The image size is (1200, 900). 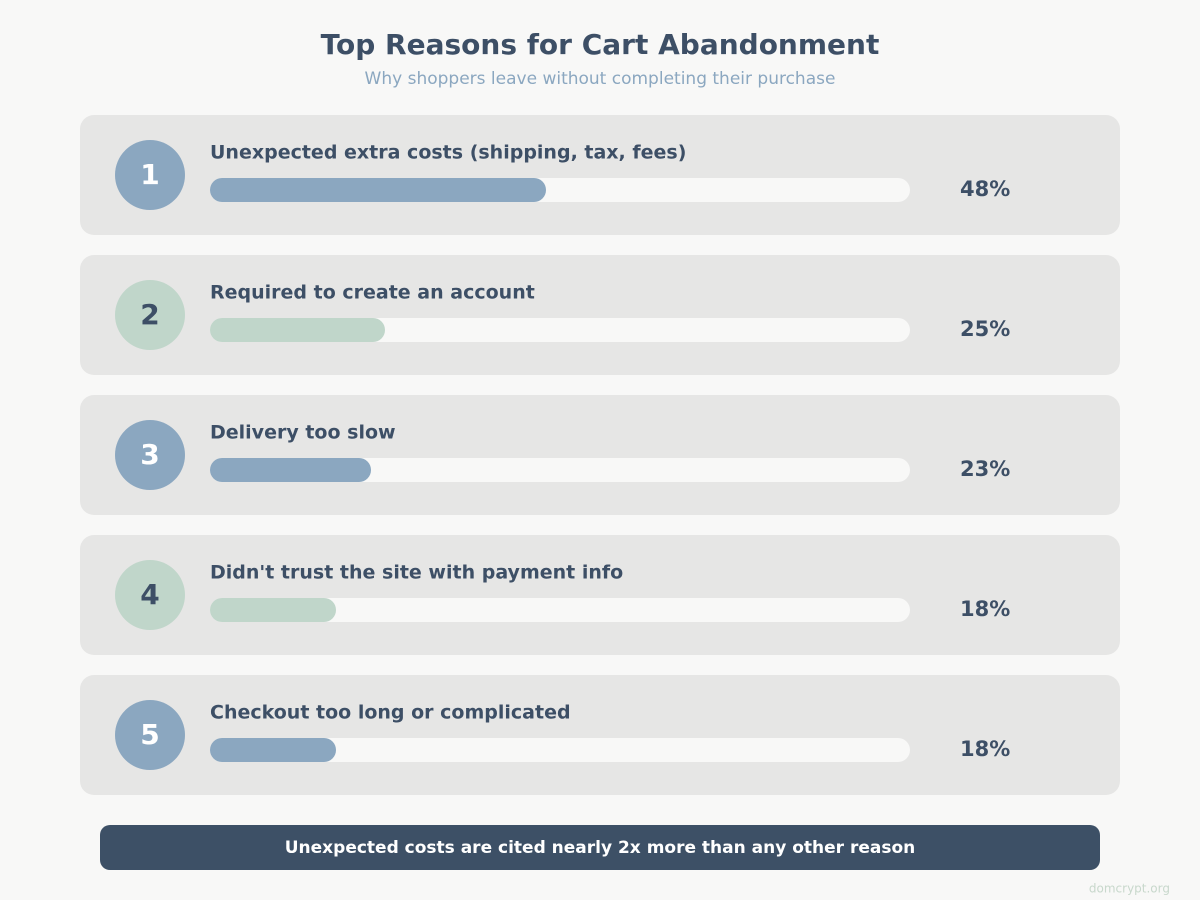 What do you see at coordinates (416, 573) in the screenshot?
I see `category-label: Didn't trust the site with payment info` at bounding box center [416, 573].